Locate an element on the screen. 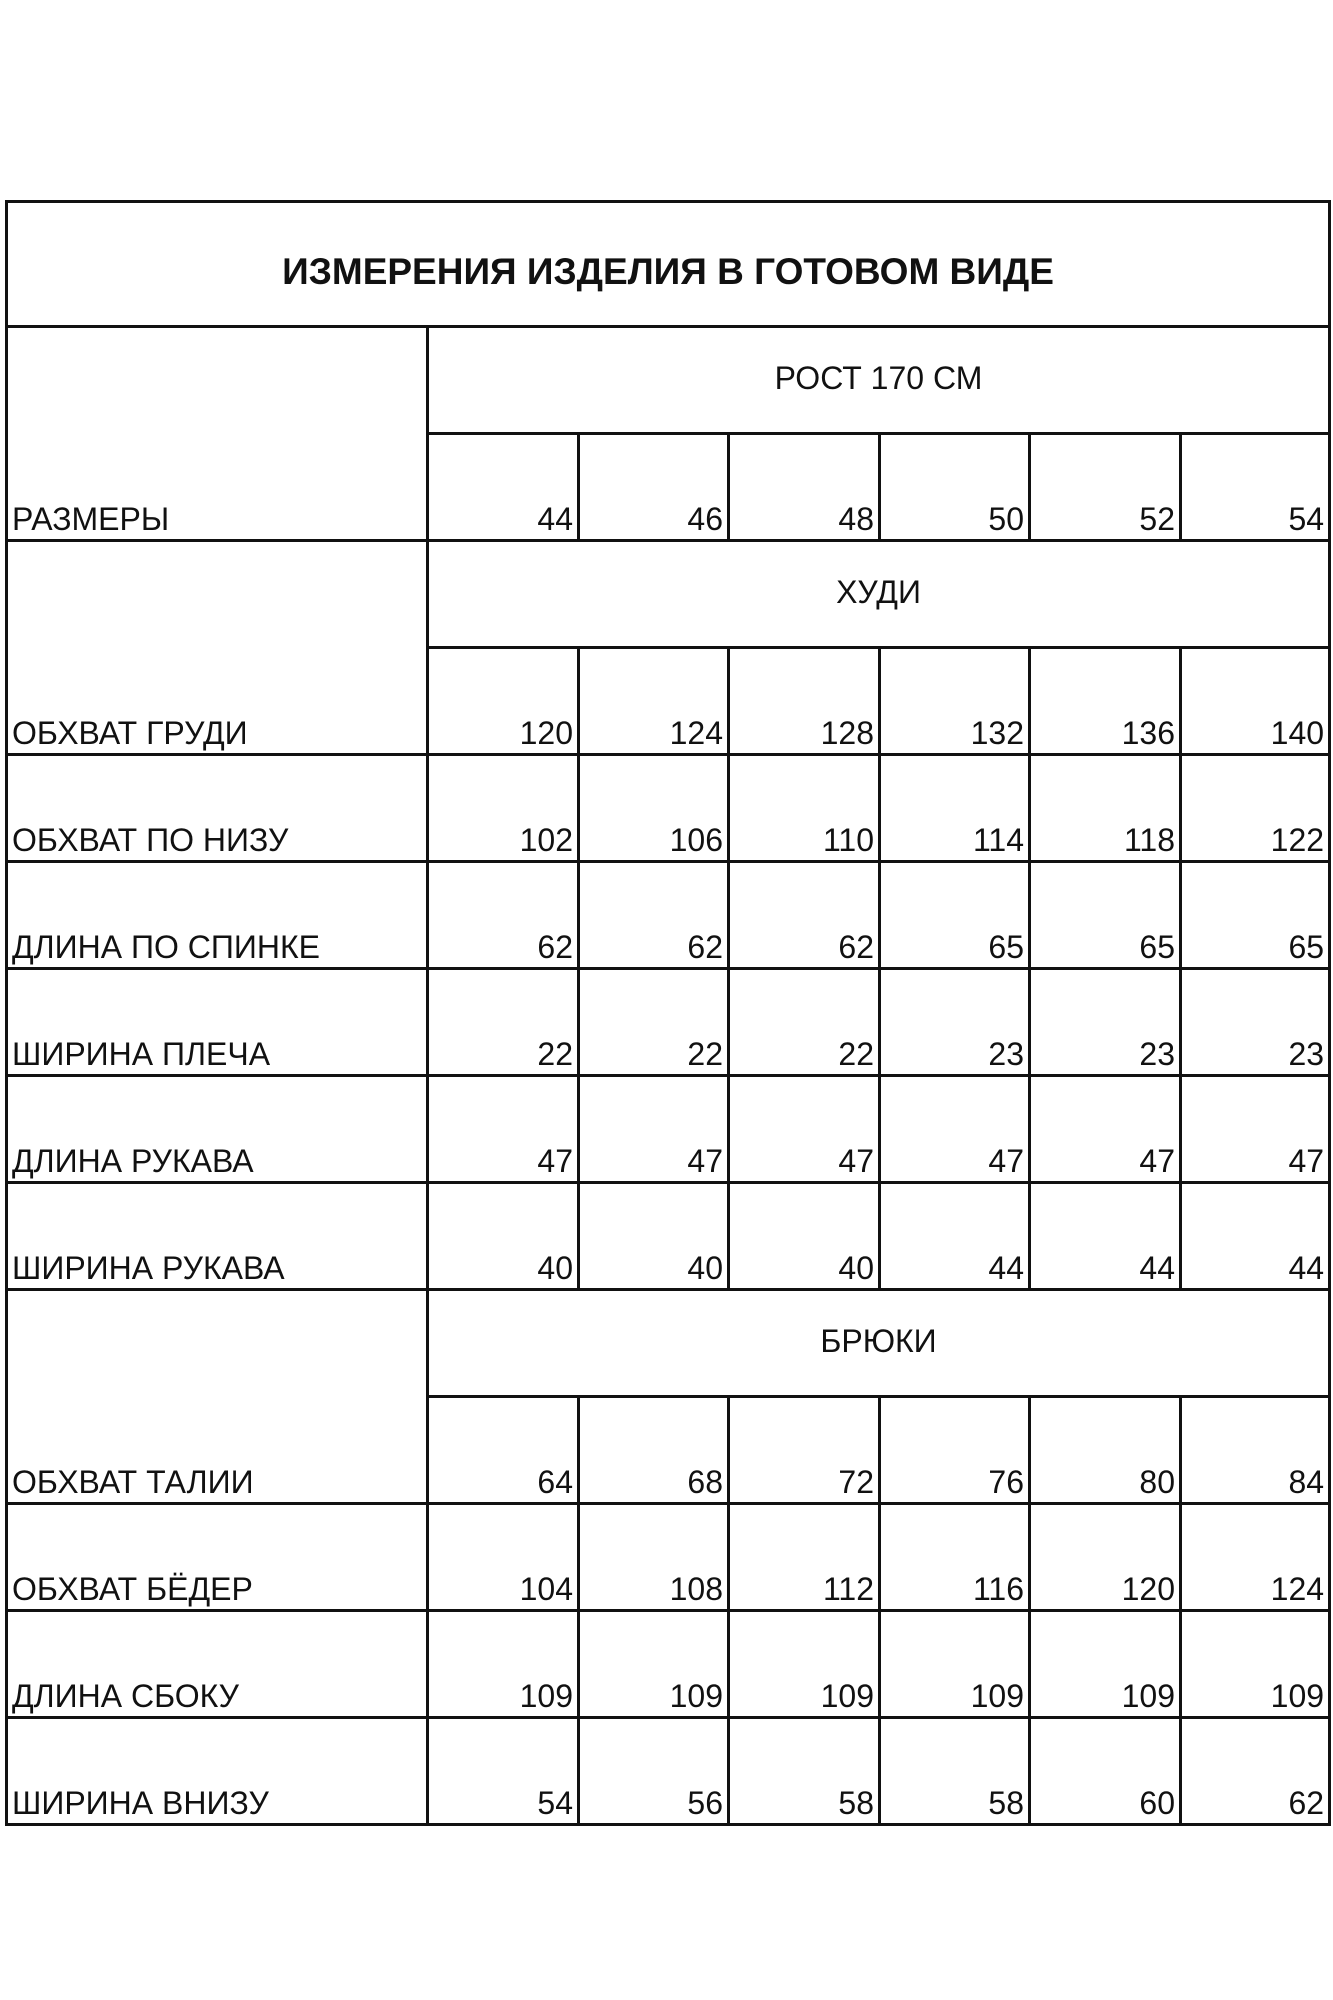  table-row: ОБХВАТ ПО НИЗУ 102 106 110 114 118 122 is located at coordinates (668, 808).